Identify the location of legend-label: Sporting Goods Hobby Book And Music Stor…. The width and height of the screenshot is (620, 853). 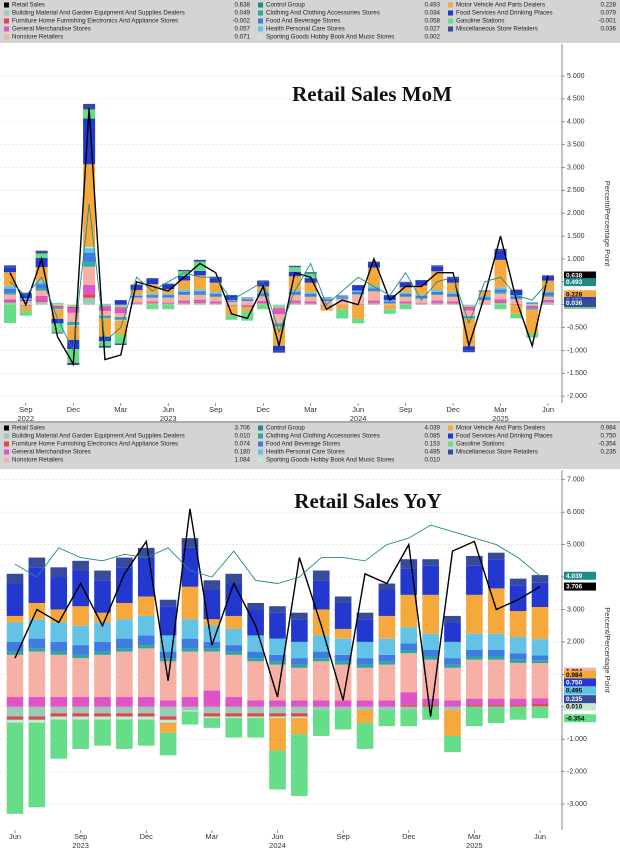
(330, 37).